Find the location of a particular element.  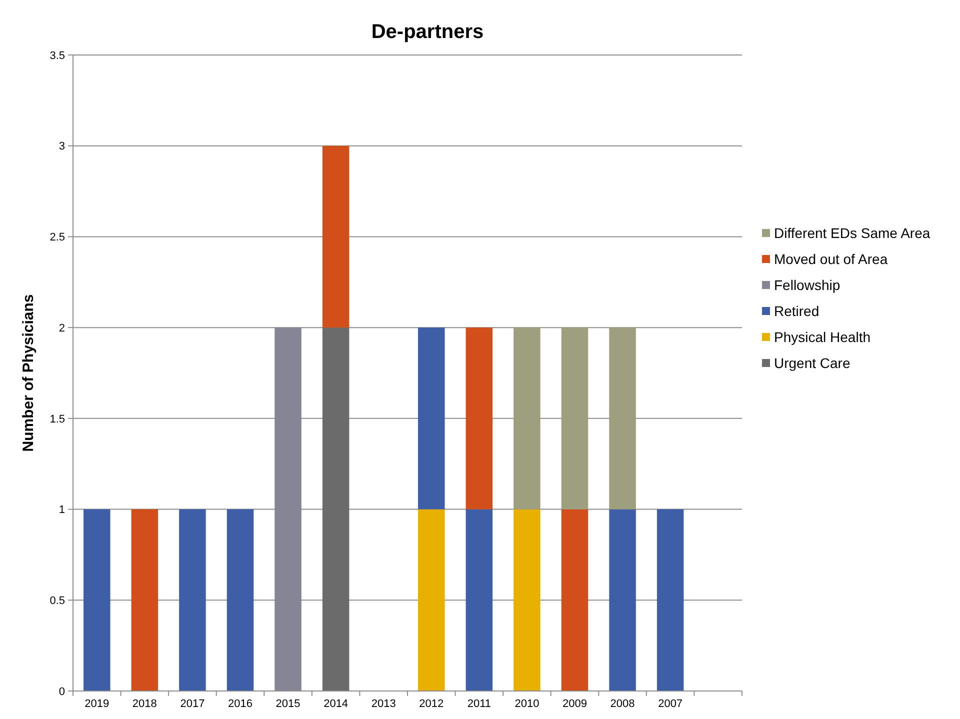

x-tick-label: 2014 is located at coordinates (336, 704).